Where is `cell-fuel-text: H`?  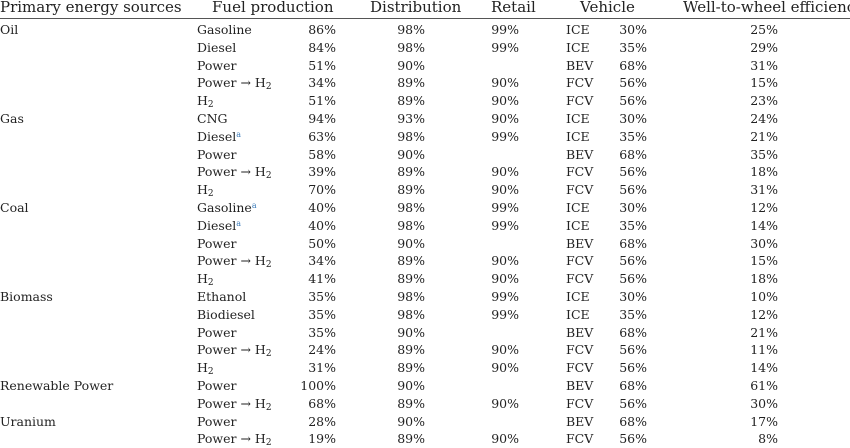 cell-fuel-text: H is located at coordinates (202, 368).